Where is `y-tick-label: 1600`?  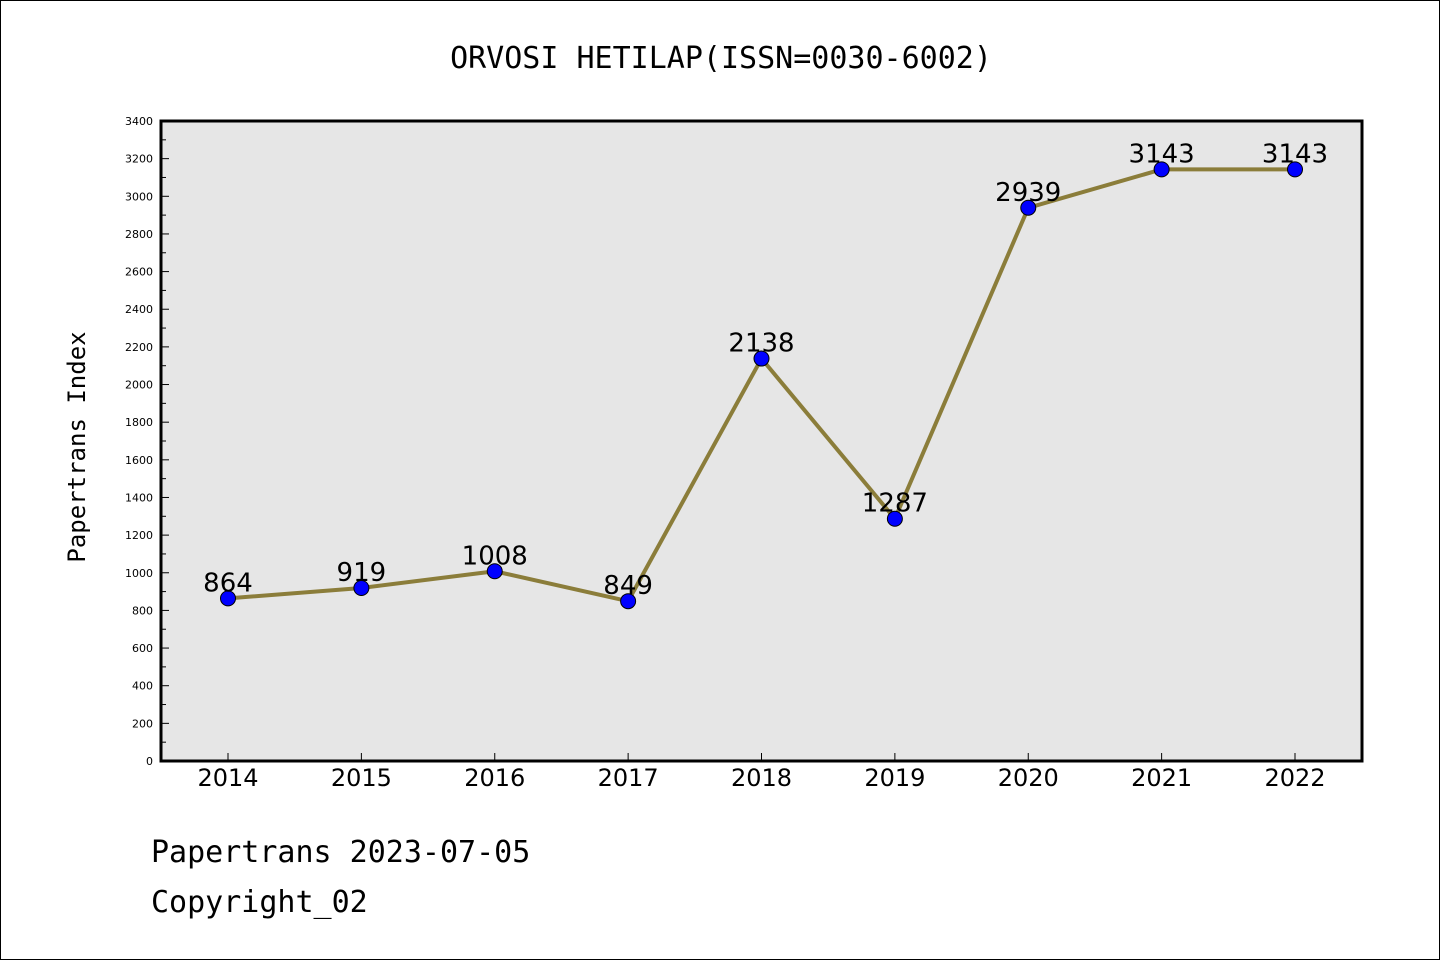
y-tick-label: 1600 is located at coordinates (139, 460).